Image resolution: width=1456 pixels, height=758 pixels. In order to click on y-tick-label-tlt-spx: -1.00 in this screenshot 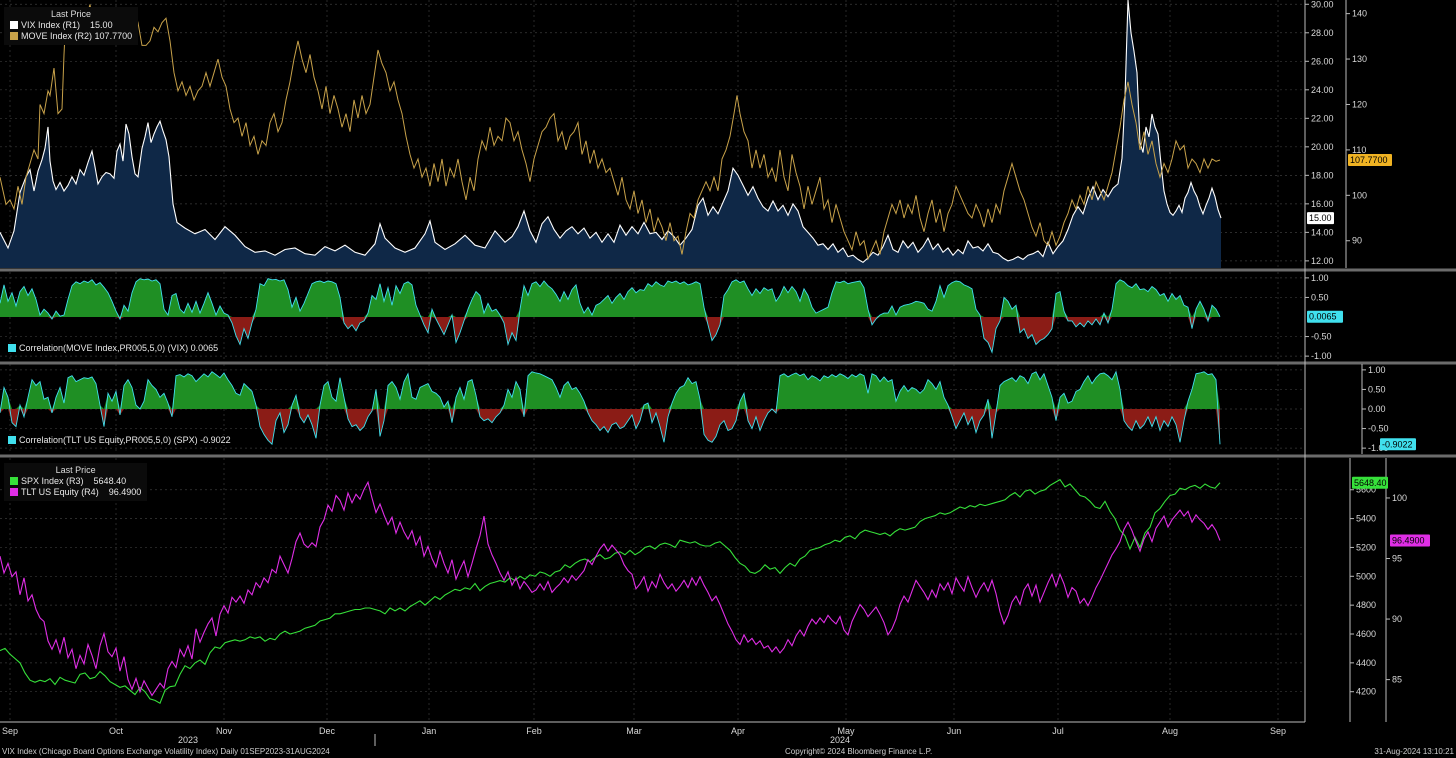, I will do `click(1378, 448)`.